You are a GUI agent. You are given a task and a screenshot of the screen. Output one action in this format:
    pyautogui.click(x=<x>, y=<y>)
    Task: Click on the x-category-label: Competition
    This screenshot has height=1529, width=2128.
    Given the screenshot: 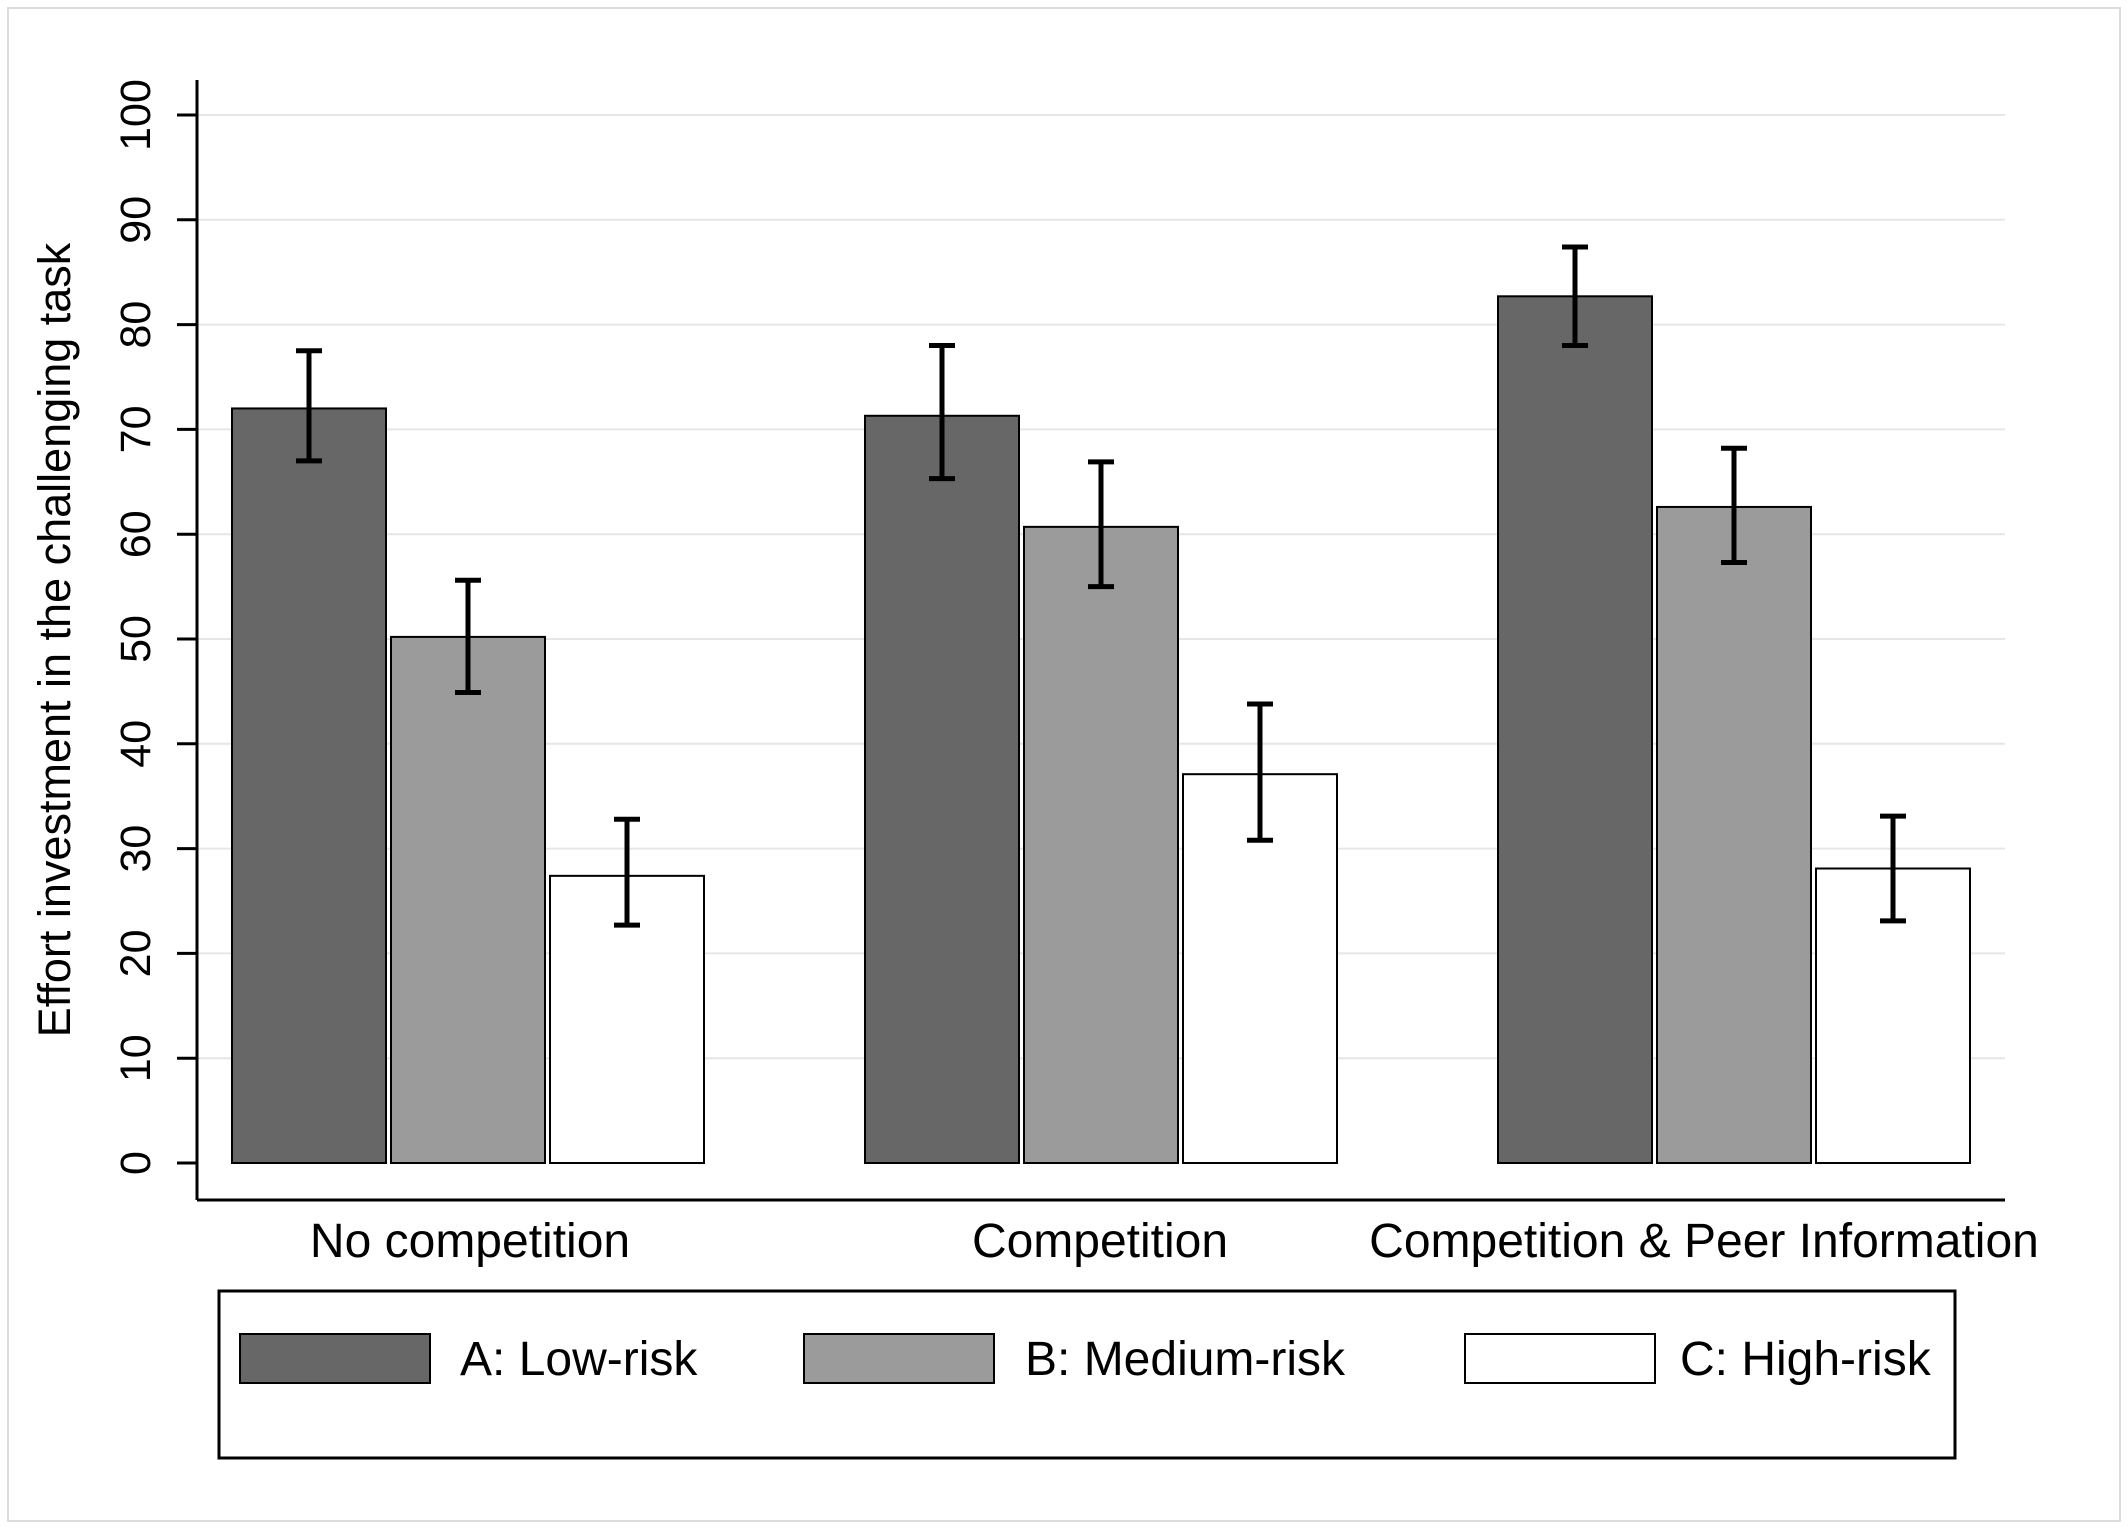 What is the action you would take?
    pyautogui.click(x=1100, y=1241)
    